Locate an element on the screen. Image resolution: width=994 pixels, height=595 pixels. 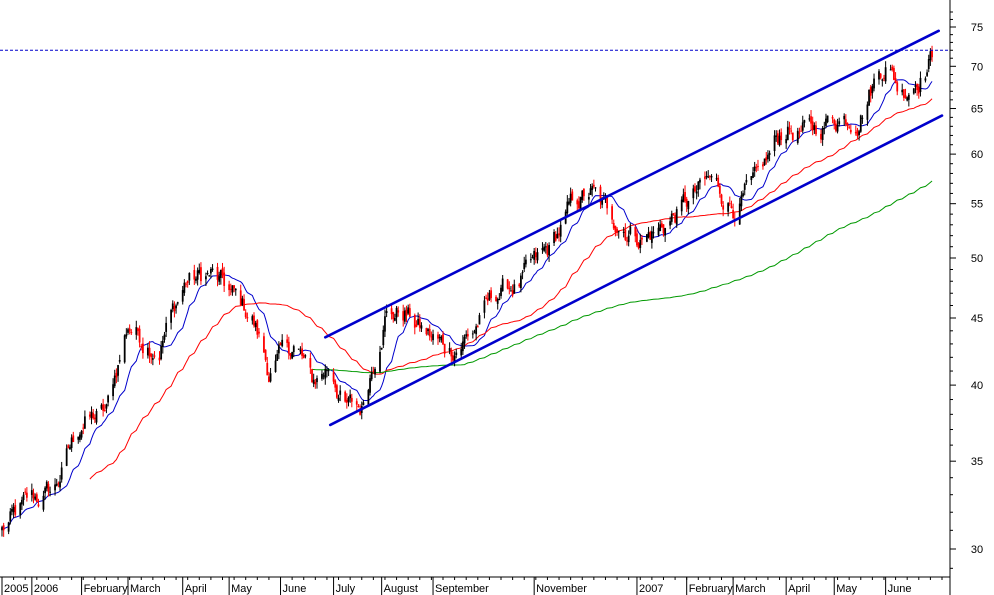
y-tick-label: 40 is located at coordinates (977, 386).